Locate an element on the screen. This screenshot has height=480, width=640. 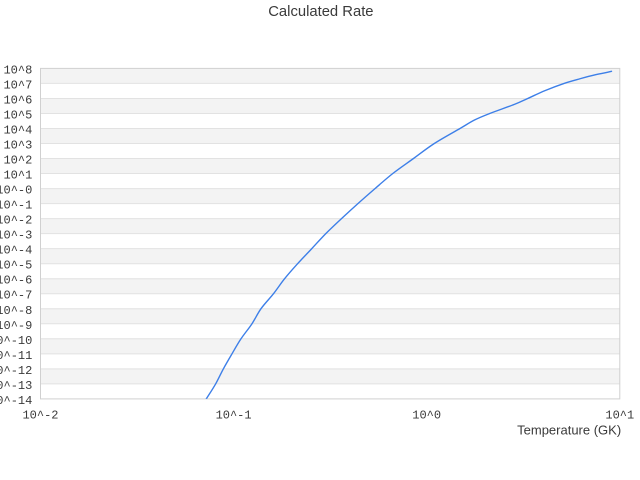
svg-text: 10^8 is located at coordinates (17, 70).